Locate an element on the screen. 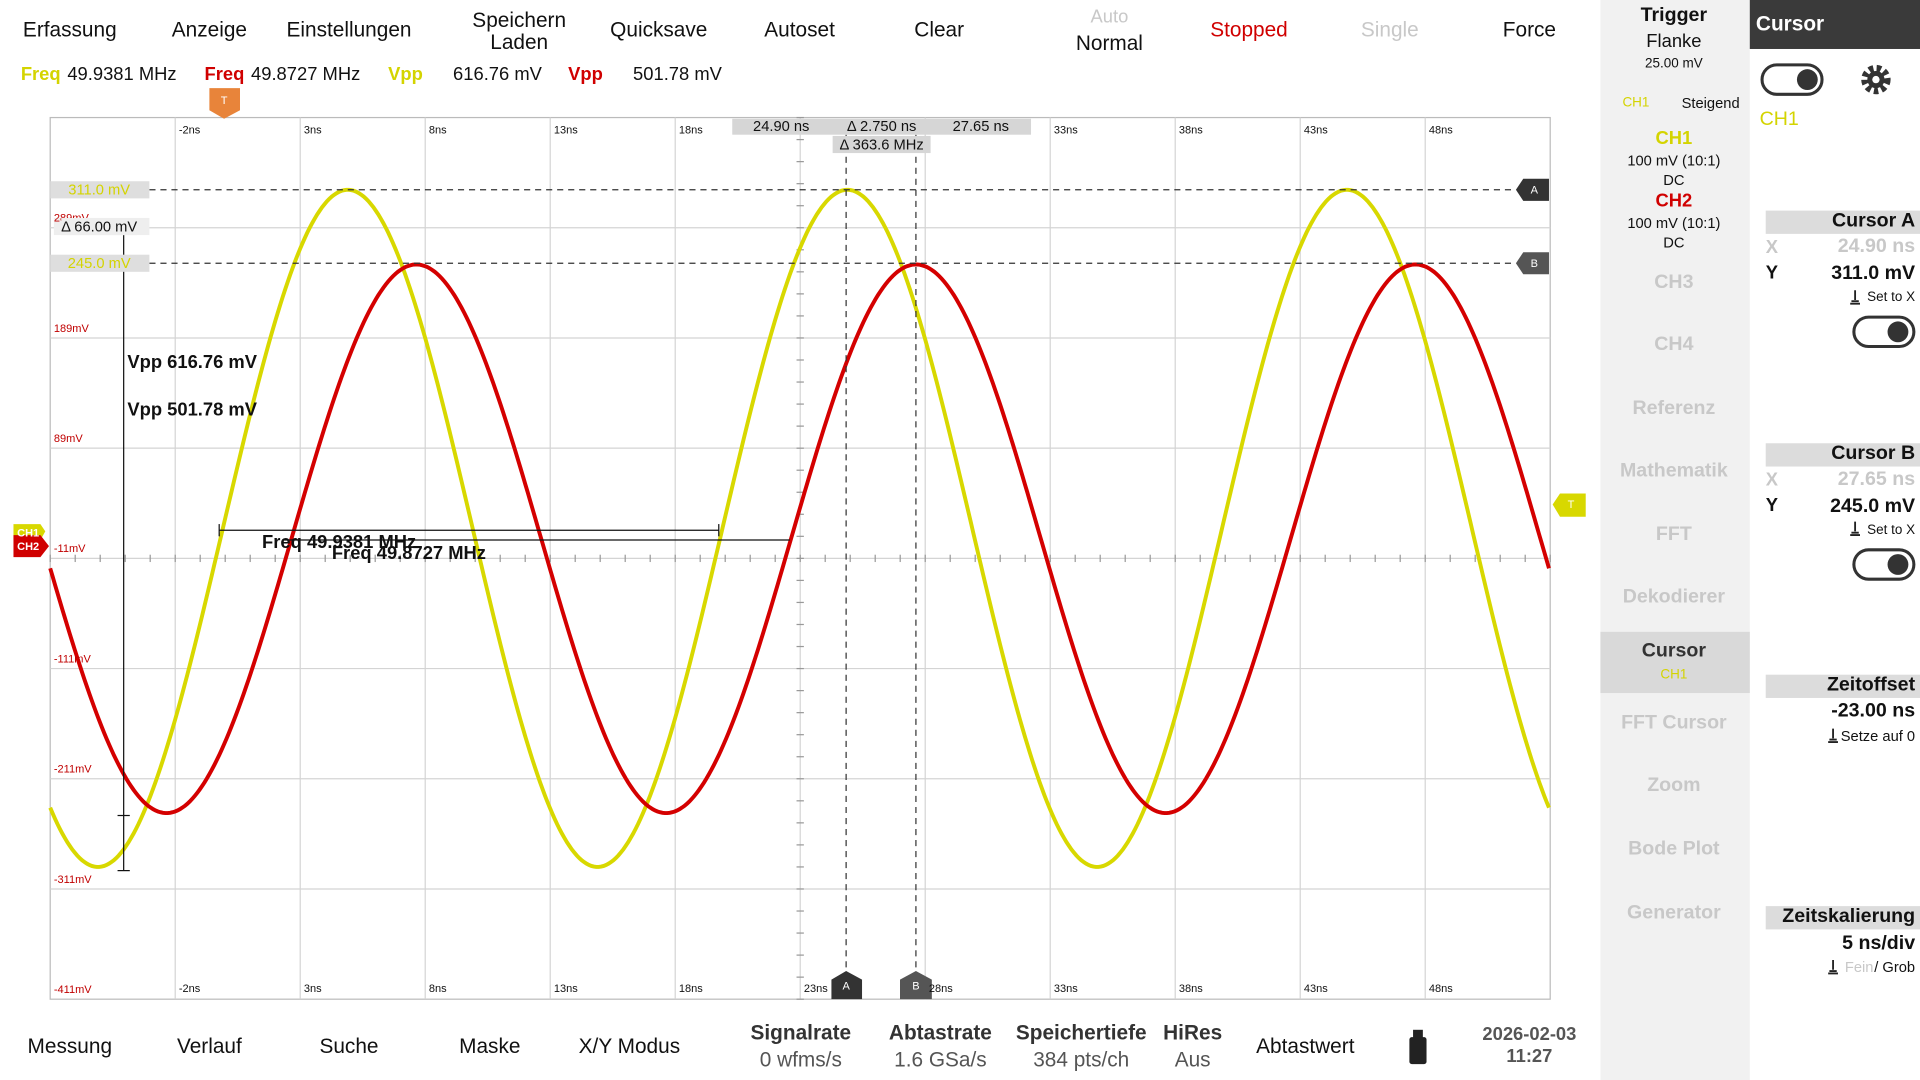 This screenshot has height=1080, width=1920. time-label: 48ns is located at coordinates (1440, 129).